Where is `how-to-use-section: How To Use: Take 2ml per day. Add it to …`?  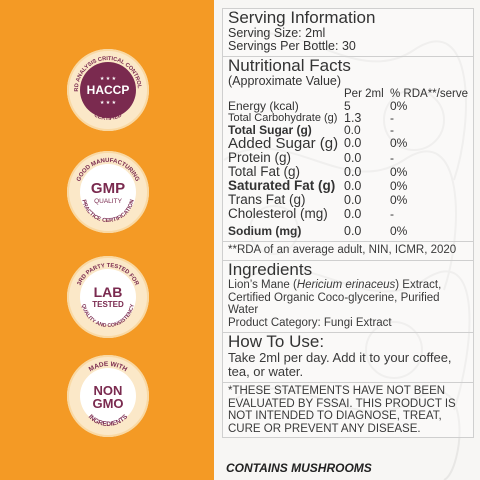 how-to-use-section: How To Use: Take 2ml per day. Add it to … is located at coordinates (348, 358).